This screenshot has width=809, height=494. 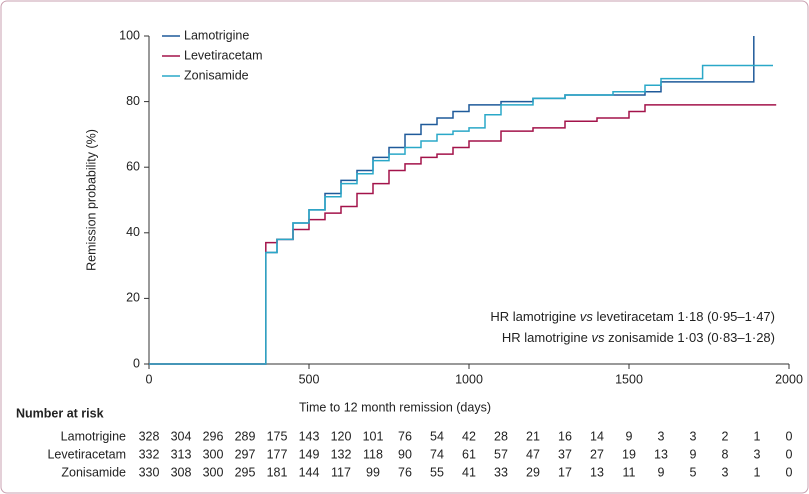 I want to click on risk-value: 289, so click(x=245, y=436).